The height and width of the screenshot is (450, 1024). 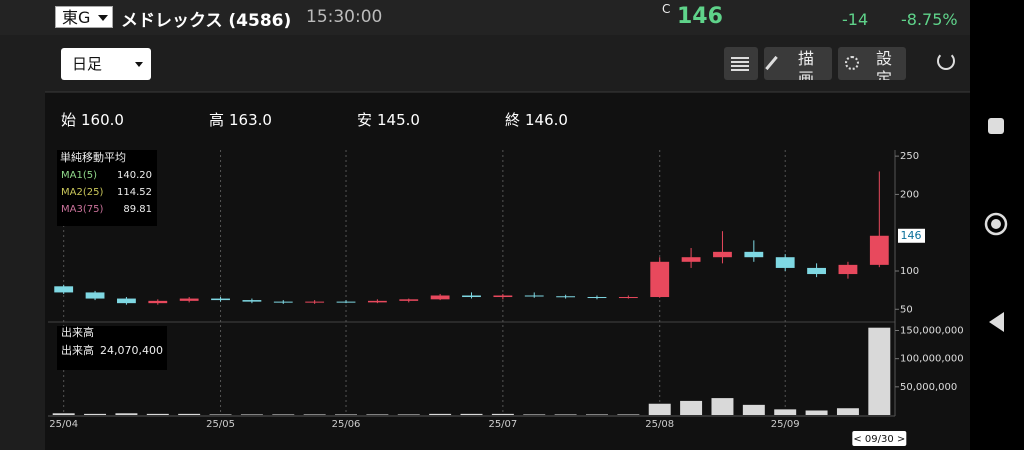 What do you see at coordinates (365, 120) in the screenshot?
I see `ohlc-label: 安` at bounding box center [365, 120].